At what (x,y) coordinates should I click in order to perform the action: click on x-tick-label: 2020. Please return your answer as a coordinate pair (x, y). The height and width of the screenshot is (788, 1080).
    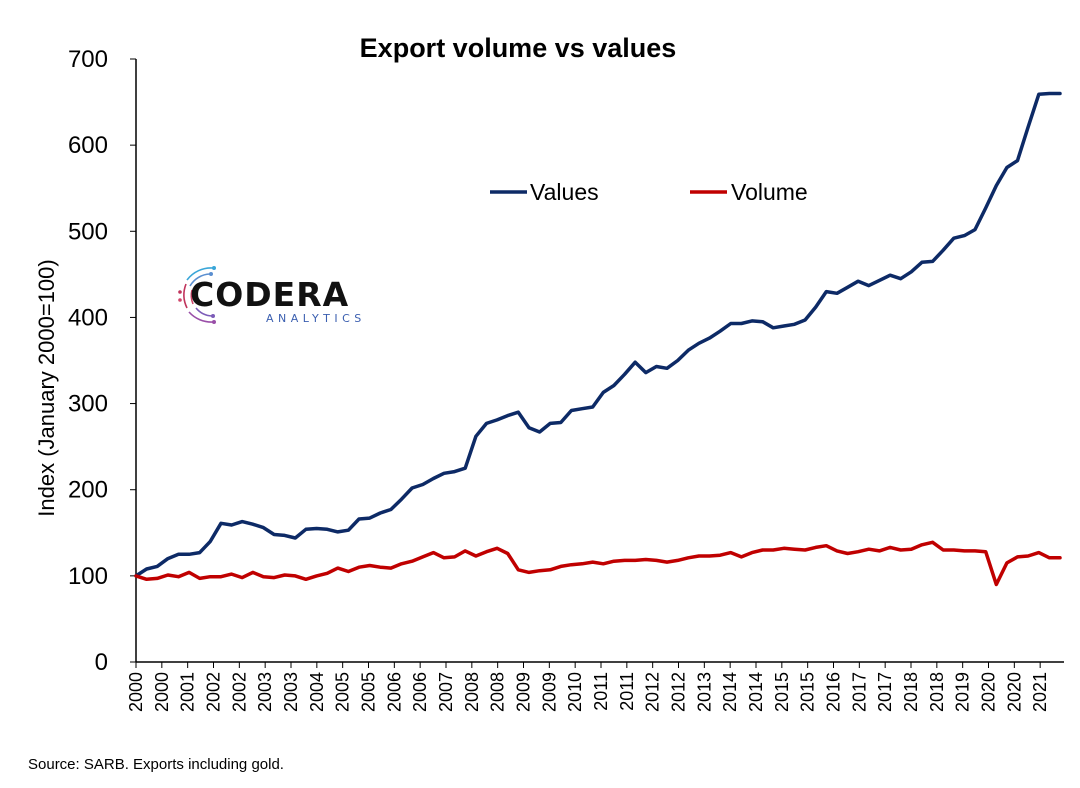
    Looking at the image, I should click on (1014, 692).